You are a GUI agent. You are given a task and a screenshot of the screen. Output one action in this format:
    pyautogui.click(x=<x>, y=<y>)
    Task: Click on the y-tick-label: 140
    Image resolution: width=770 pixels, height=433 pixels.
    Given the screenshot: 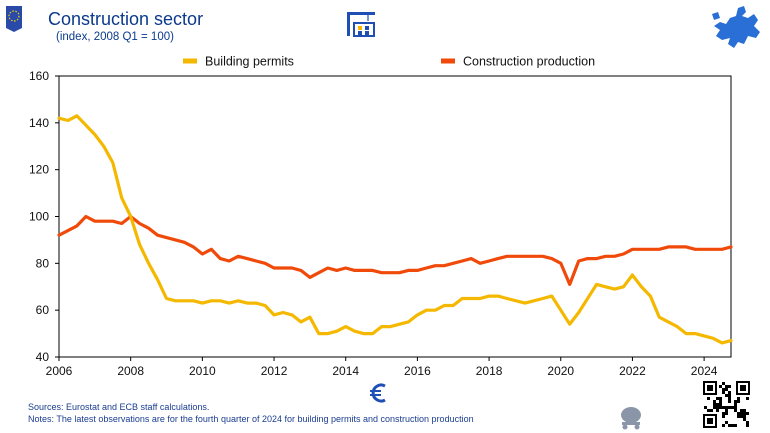 What is the action you would take?
    pyautogui.click(x=39, y=123)
    